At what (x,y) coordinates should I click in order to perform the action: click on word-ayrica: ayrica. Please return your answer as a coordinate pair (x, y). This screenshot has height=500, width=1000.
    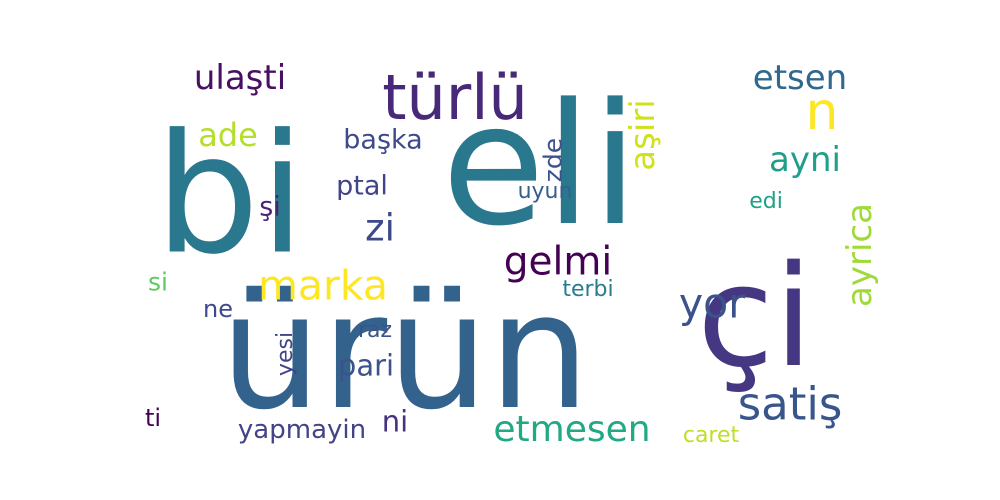
    Looking at the image, I should click on (860, 255).